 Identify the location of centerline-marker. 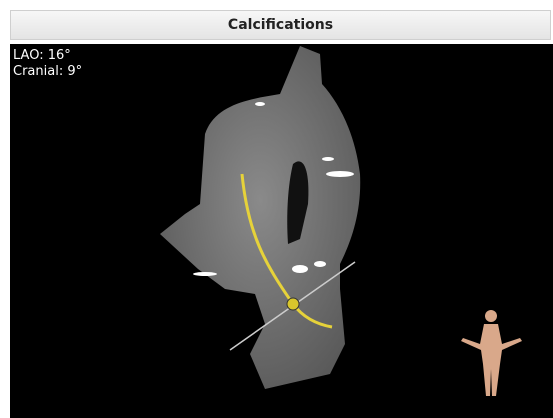
(293, 304).